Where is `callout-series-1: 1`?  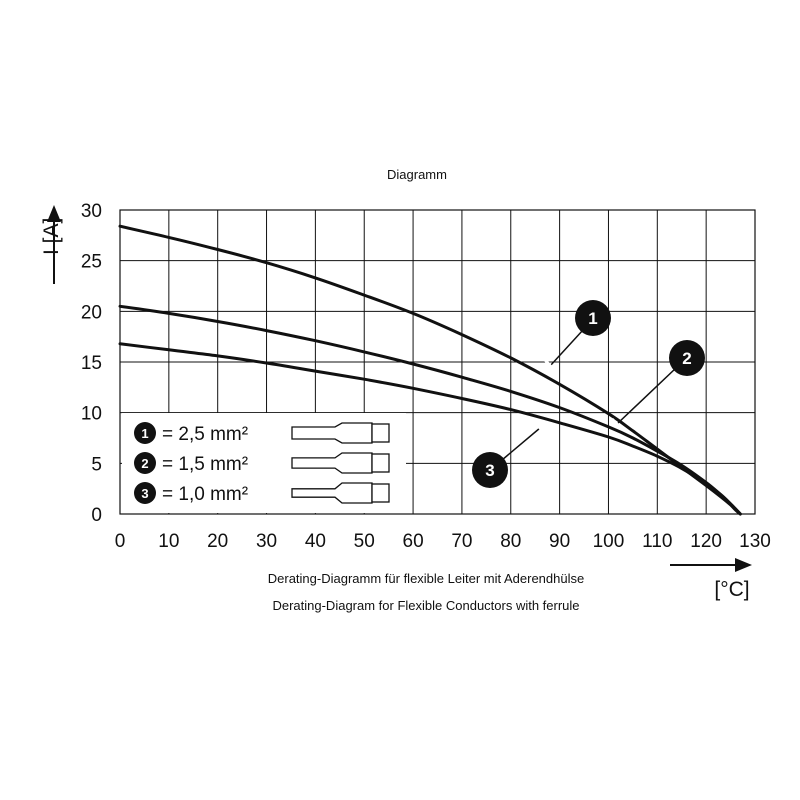 callout-series-1: 1 is located at coordinates (577, 336).